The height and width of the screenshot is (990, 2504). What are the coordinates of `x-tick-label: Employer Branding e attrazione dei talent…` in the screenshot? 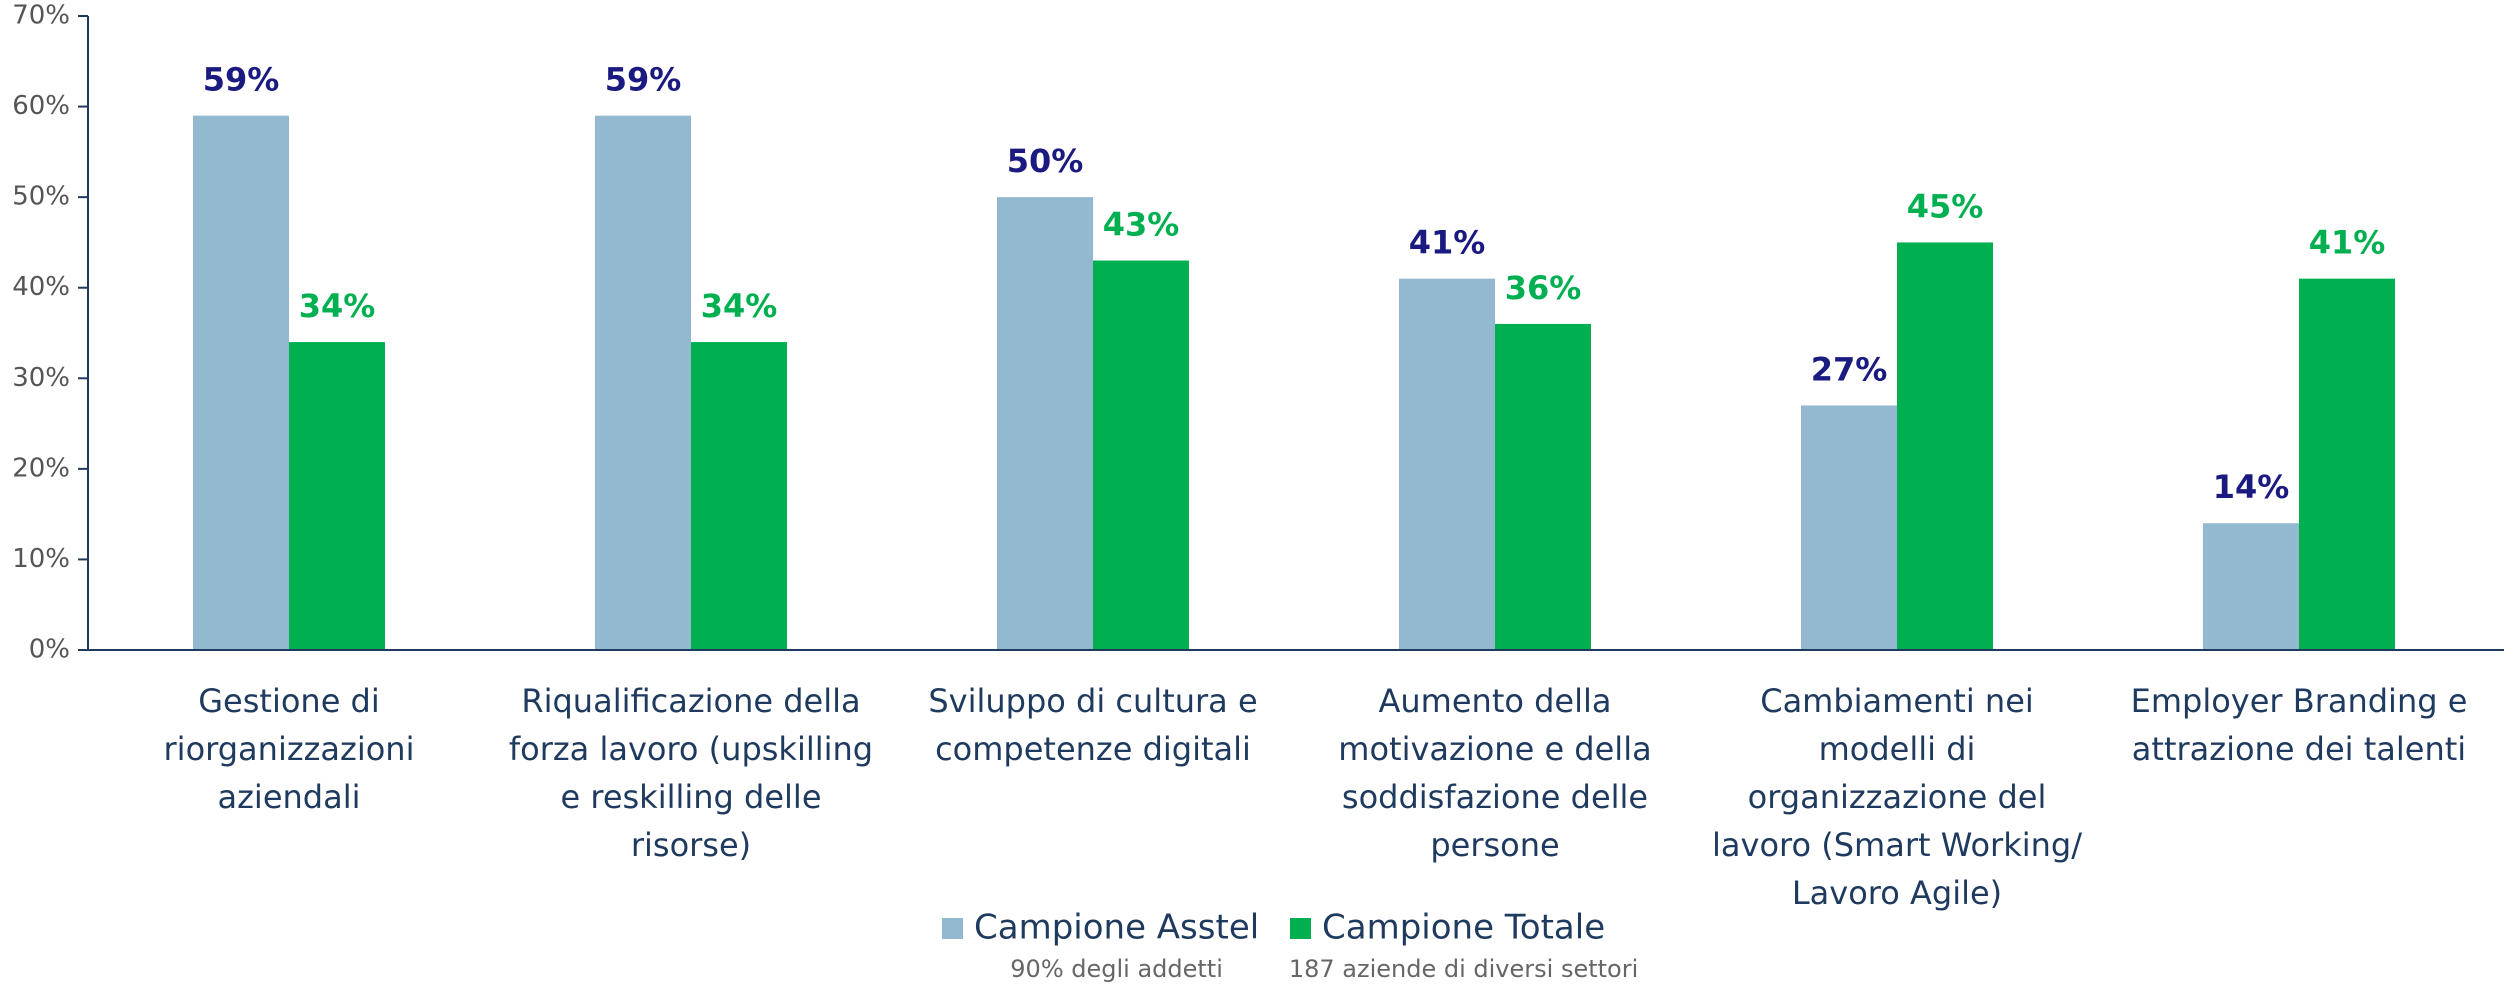 It's located at (2299, 725).